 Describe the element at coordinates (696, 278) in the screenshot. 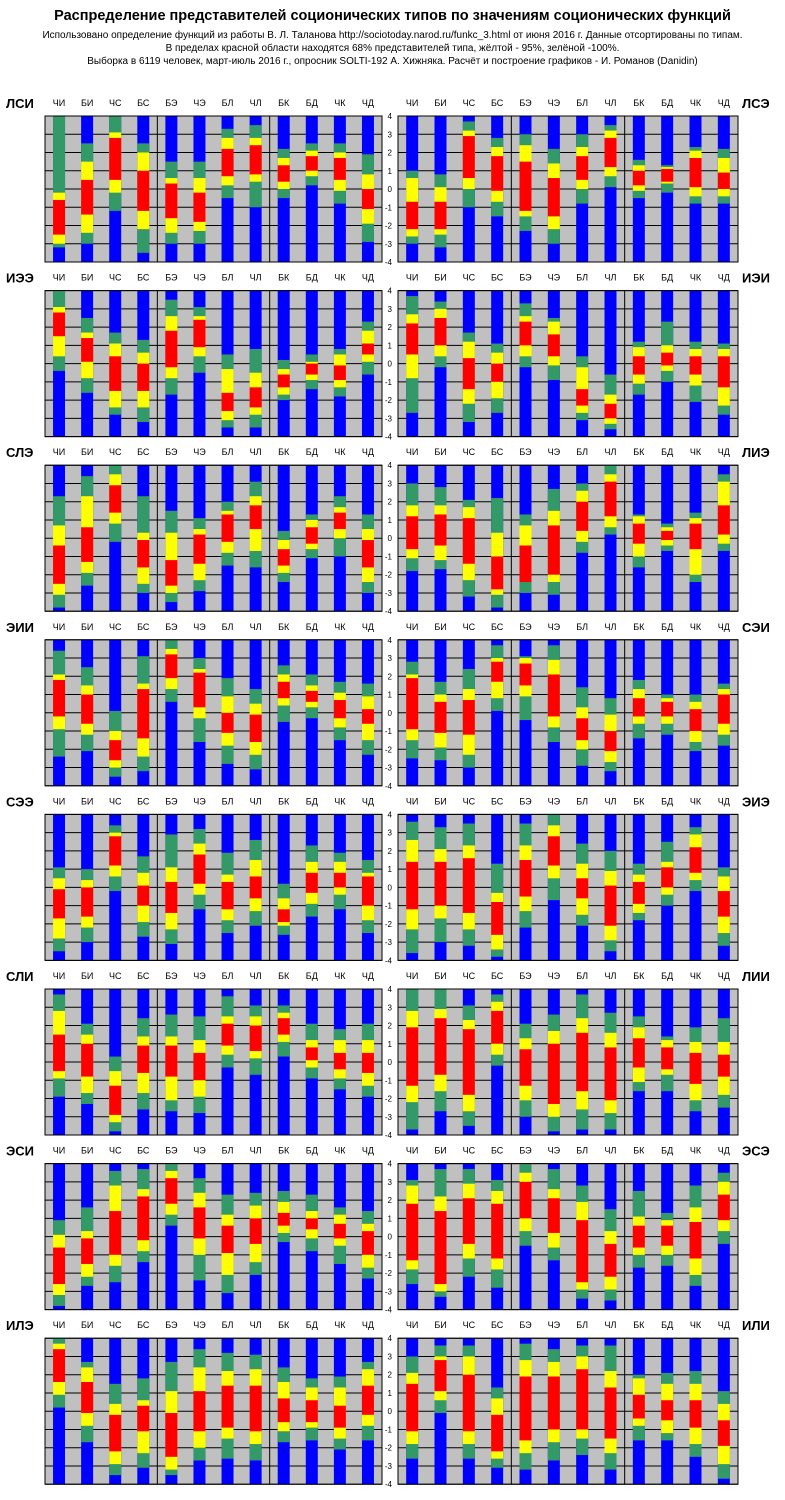

I see `category-label: ЧК` at that location.